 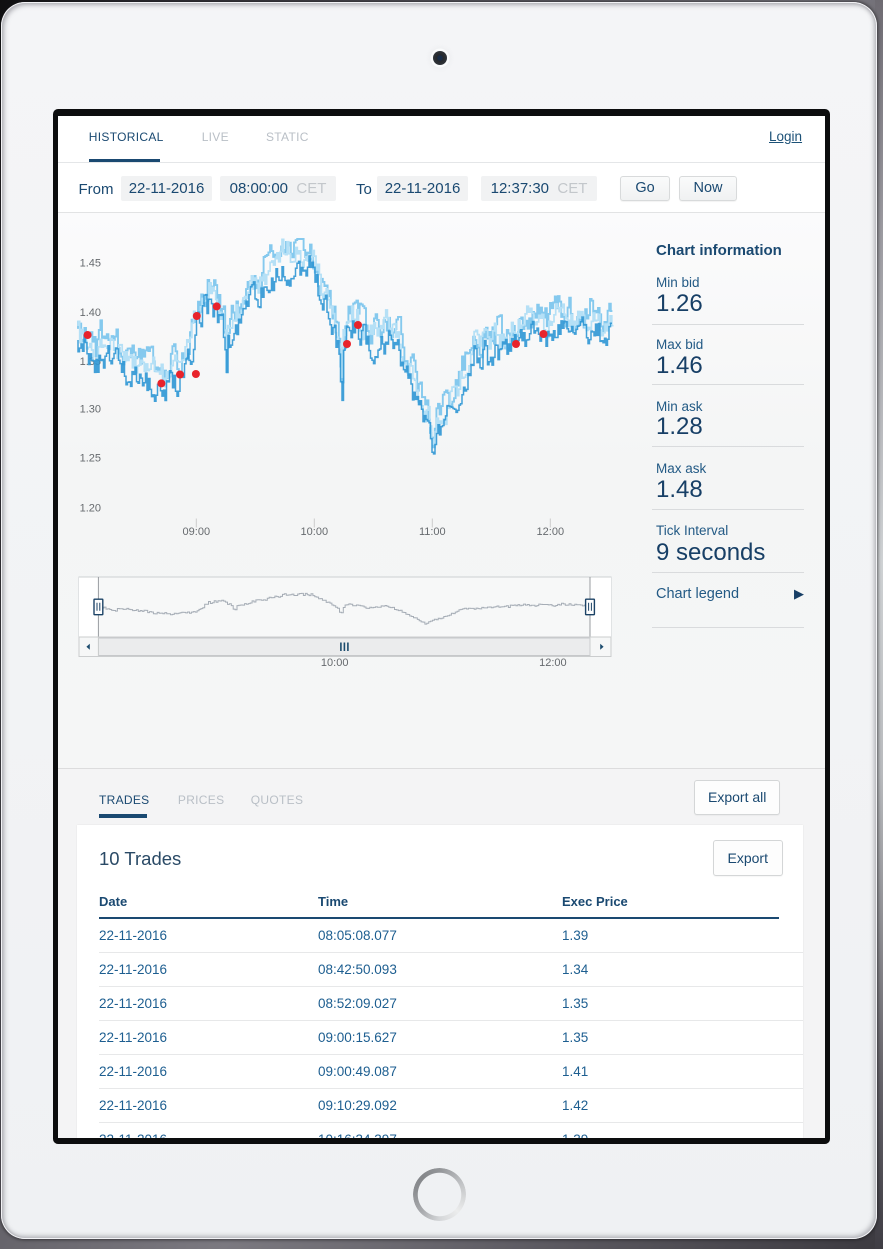 What do you see at coordinates (197, 532) in the screenshot?
I see `svg-text: 09:00` at bounding box center [197, 532].